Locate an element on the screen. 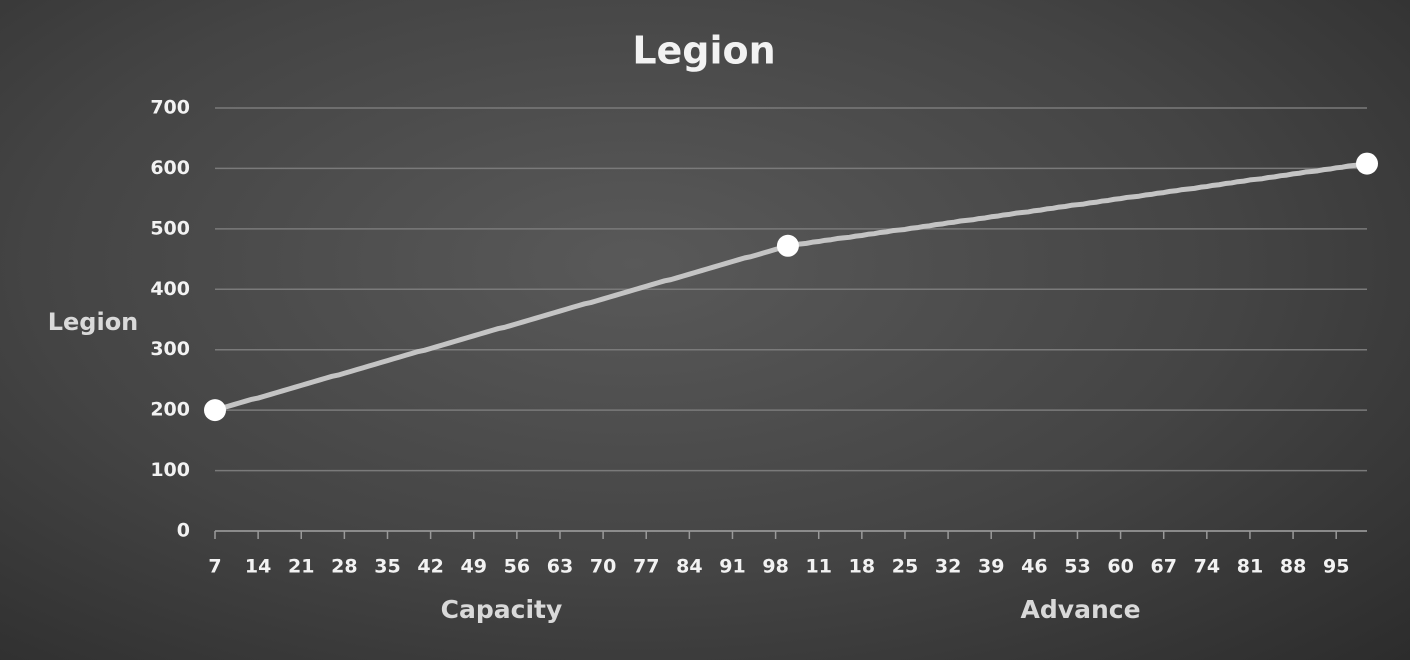  x-tick-label: 32 is located at coordinates (948, 567).